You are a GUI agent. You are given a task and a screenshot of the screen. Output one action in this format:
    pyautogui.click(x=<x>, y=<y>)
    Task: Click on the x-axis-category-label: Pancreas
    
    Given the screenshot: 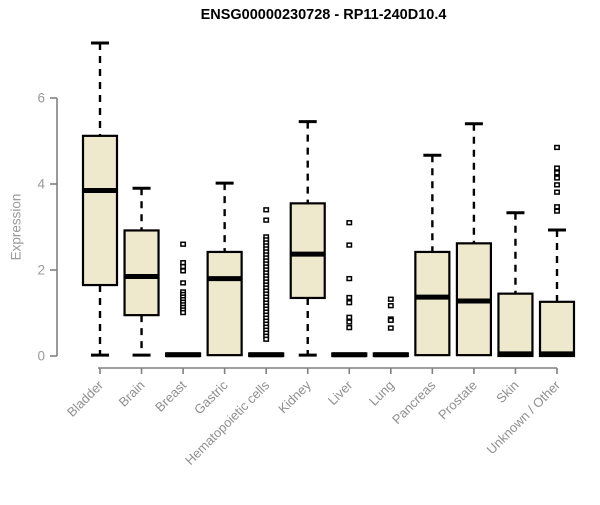 What is the action you would take?
    pyautogui.click(x=414, y=402)
    